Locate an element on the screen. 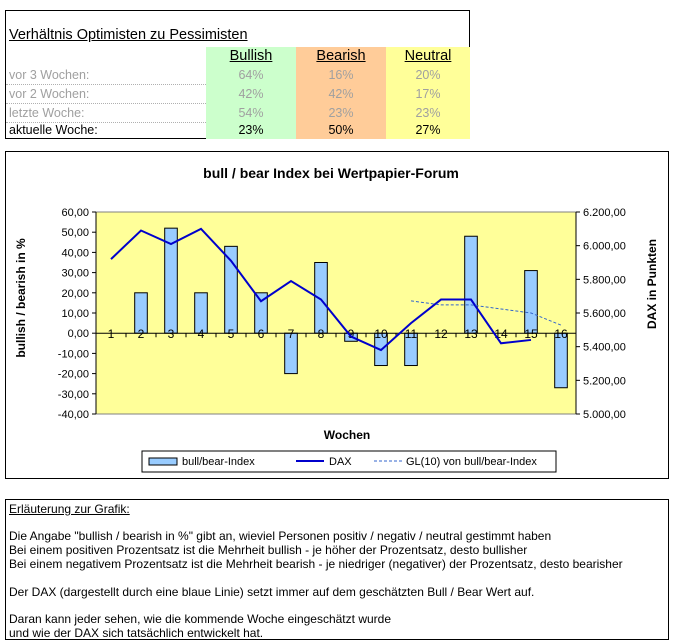 The height and width of the screenshot is (644, 674). bearish-column-bg is located at coordinates (341, 93).